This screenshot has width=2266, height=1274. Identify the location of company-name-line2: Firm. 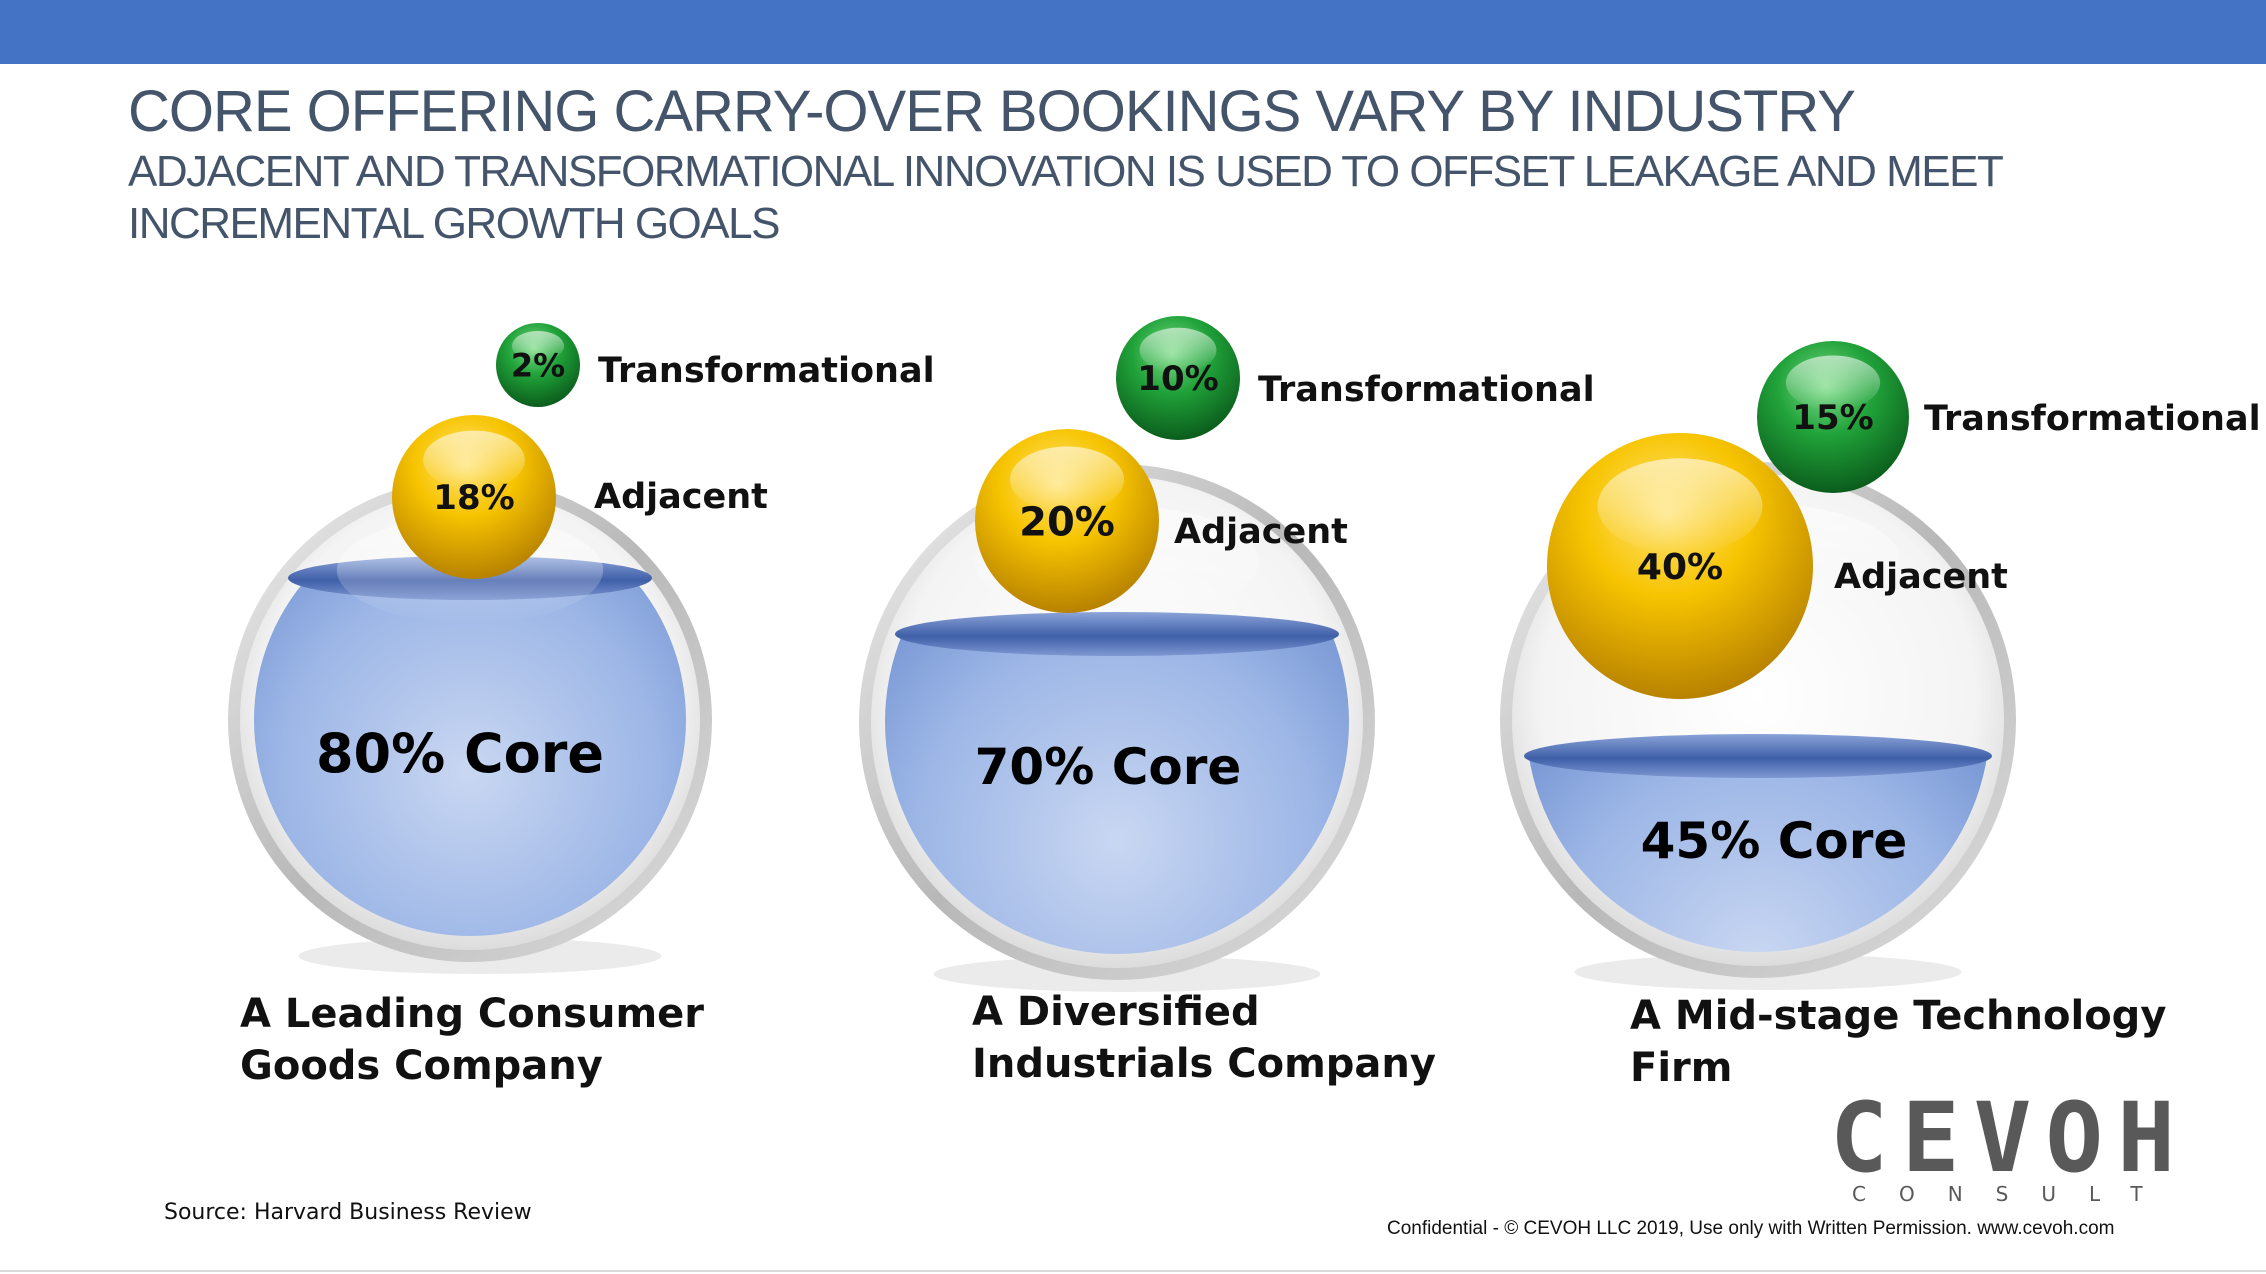
(1681, 1068).